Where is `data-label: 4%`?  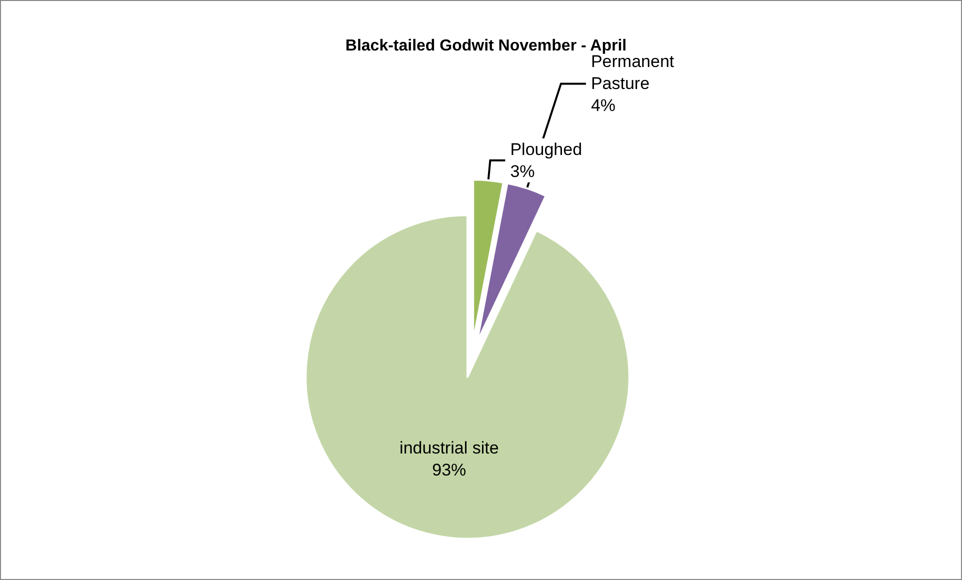 data-label: 4% is located at coordinates (603, 106).